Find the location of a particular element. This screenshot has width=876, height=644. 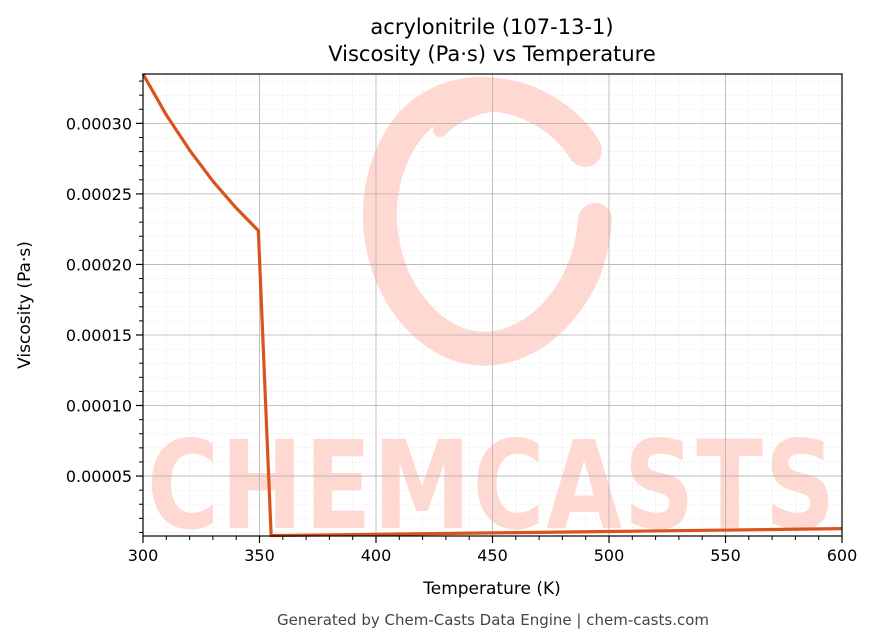

watermark-swirl is located at coordinates (487, 221).